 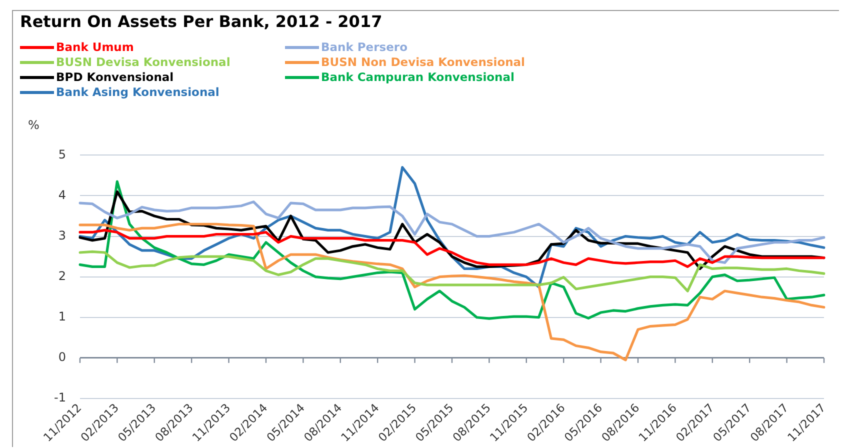 What do you see at coordinates (34, 125) in the screenshot?
I see `y-axis-title: %` at bounding box center [34, 125].